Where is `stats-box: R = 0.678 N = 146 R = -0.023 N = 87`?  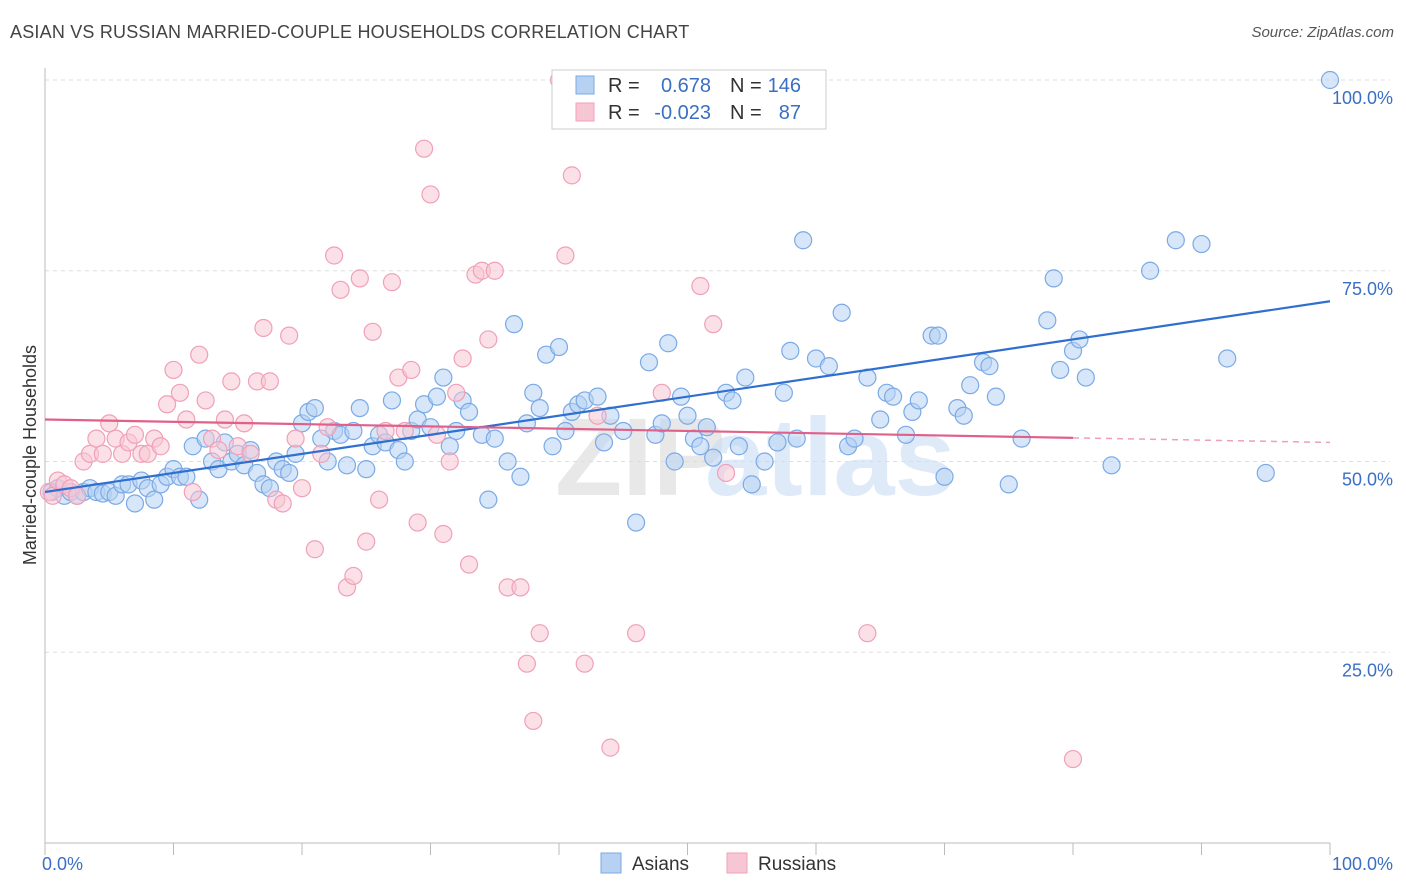 stats-box: R = 0.678 N = 146 R = -0.023 N = 87 is located at coordinates (689, 99).